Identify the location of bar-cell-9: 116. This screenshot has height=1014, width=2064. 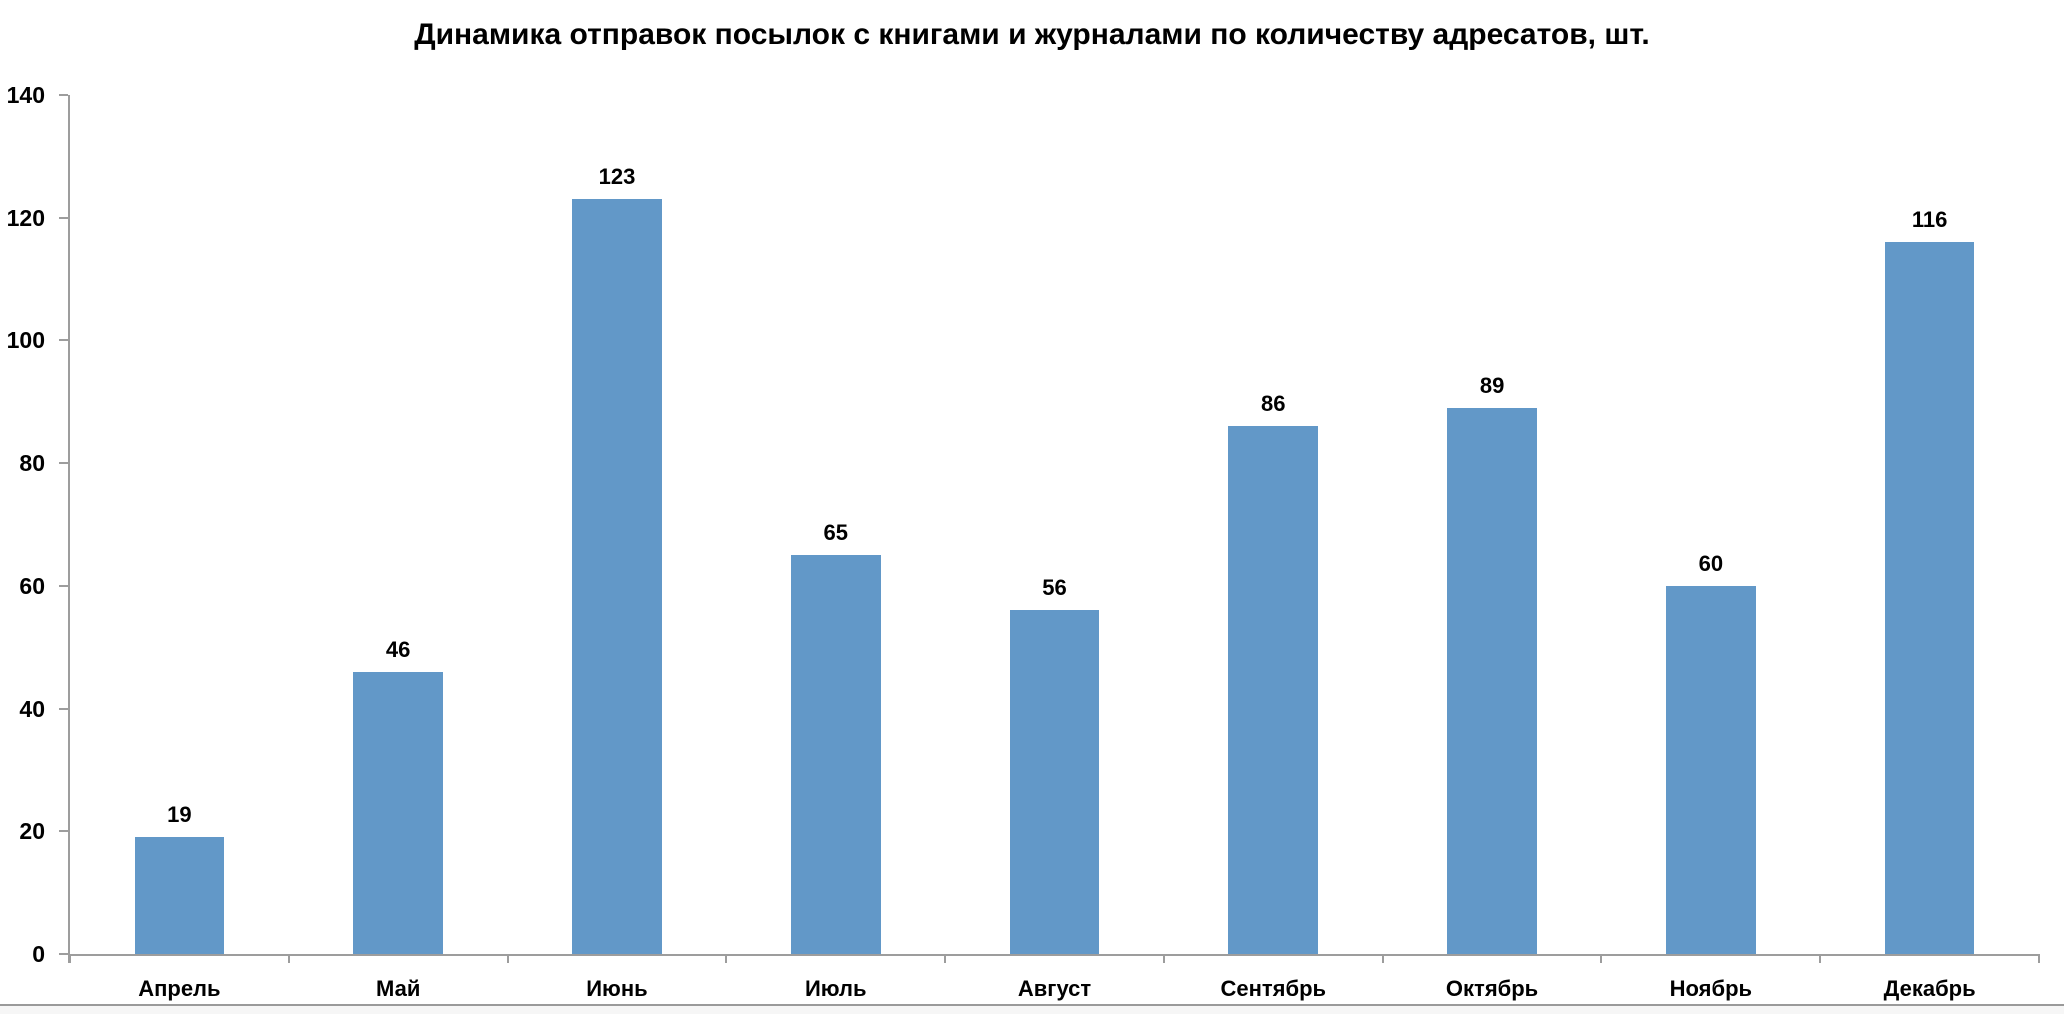
(1929, 524).